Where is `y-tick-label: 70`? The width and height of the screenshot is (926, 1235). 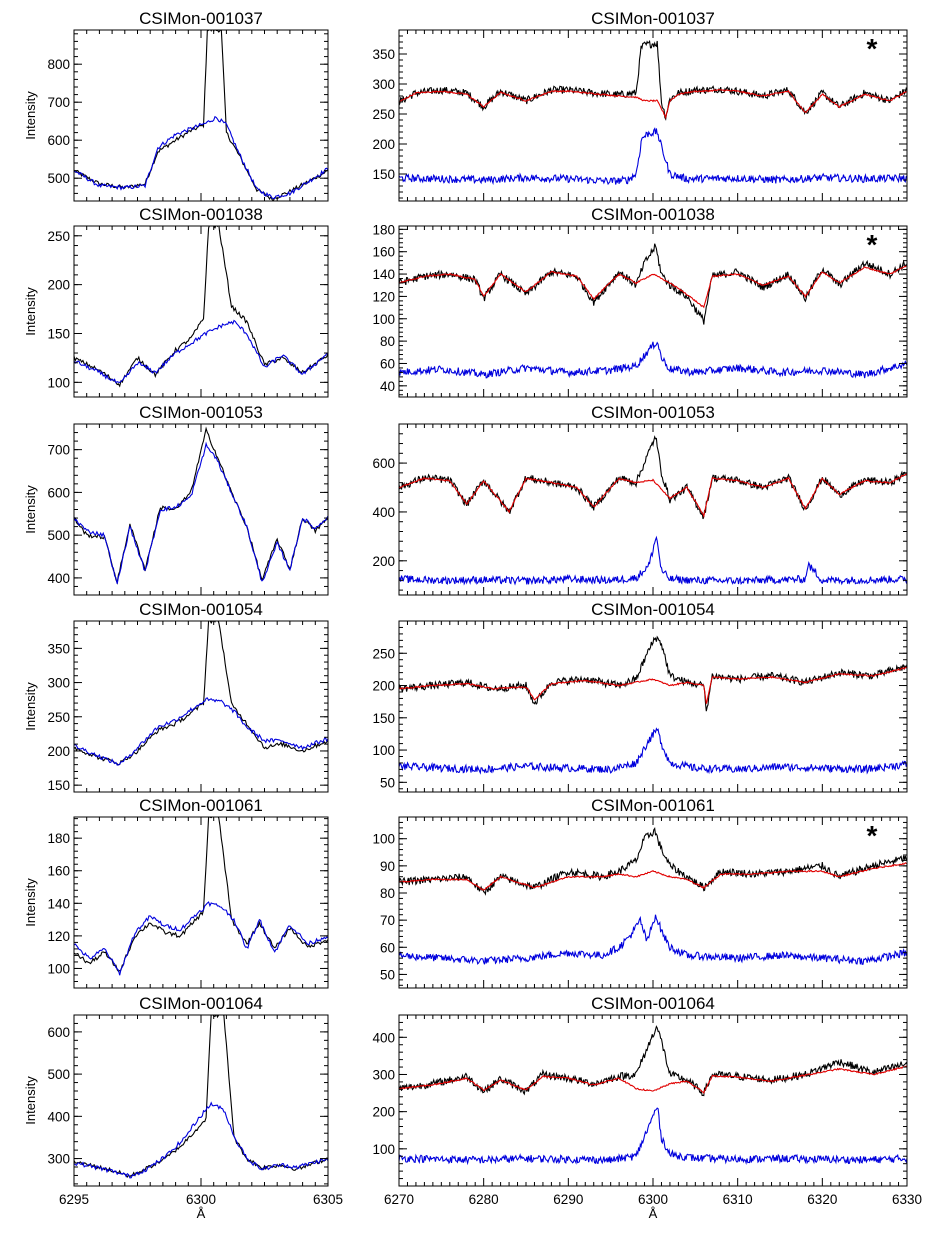
y-tick-label: 70 is located at coordinates (387, 920).